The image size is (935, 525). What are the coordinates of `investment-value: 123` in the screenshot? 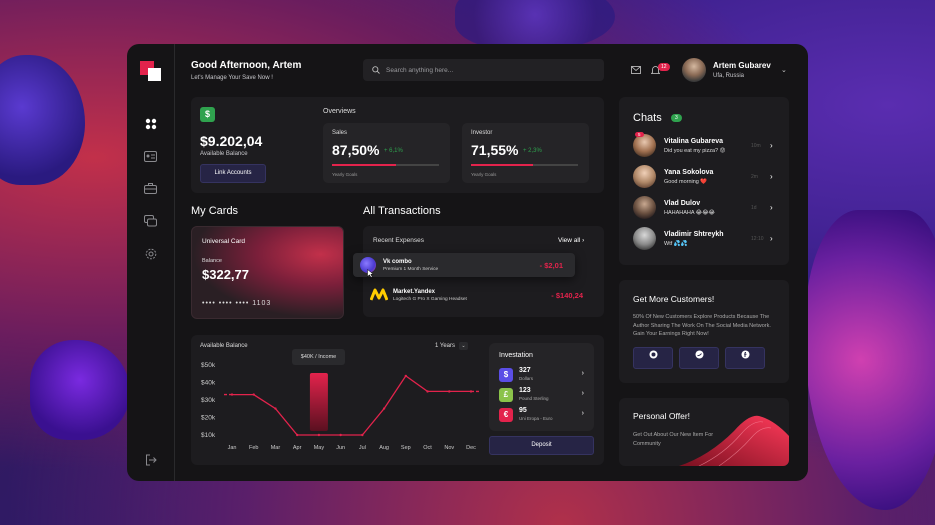 It's located at (525, 390).